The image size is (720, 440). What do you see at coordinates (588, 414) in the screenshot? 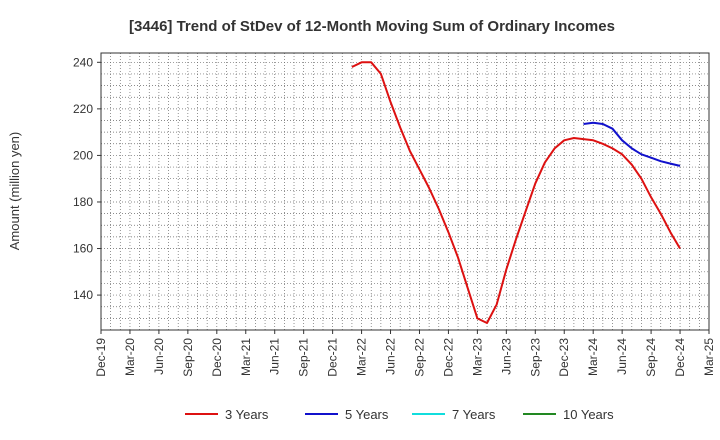
I see `legend-label: 10 Years` at bounding box center [588, 414].